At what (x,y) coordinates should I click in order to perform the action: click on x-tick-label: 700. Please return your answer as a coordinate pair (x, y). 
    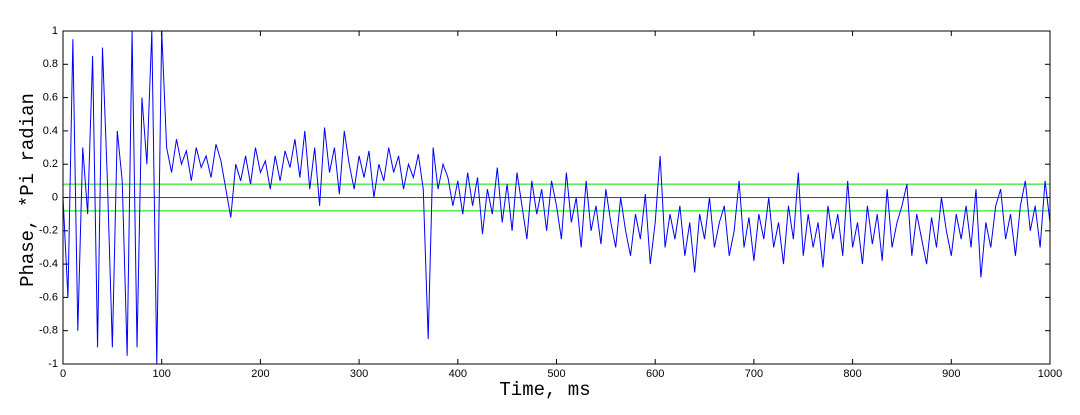
    Looking at the image, I should click on (754, 374).